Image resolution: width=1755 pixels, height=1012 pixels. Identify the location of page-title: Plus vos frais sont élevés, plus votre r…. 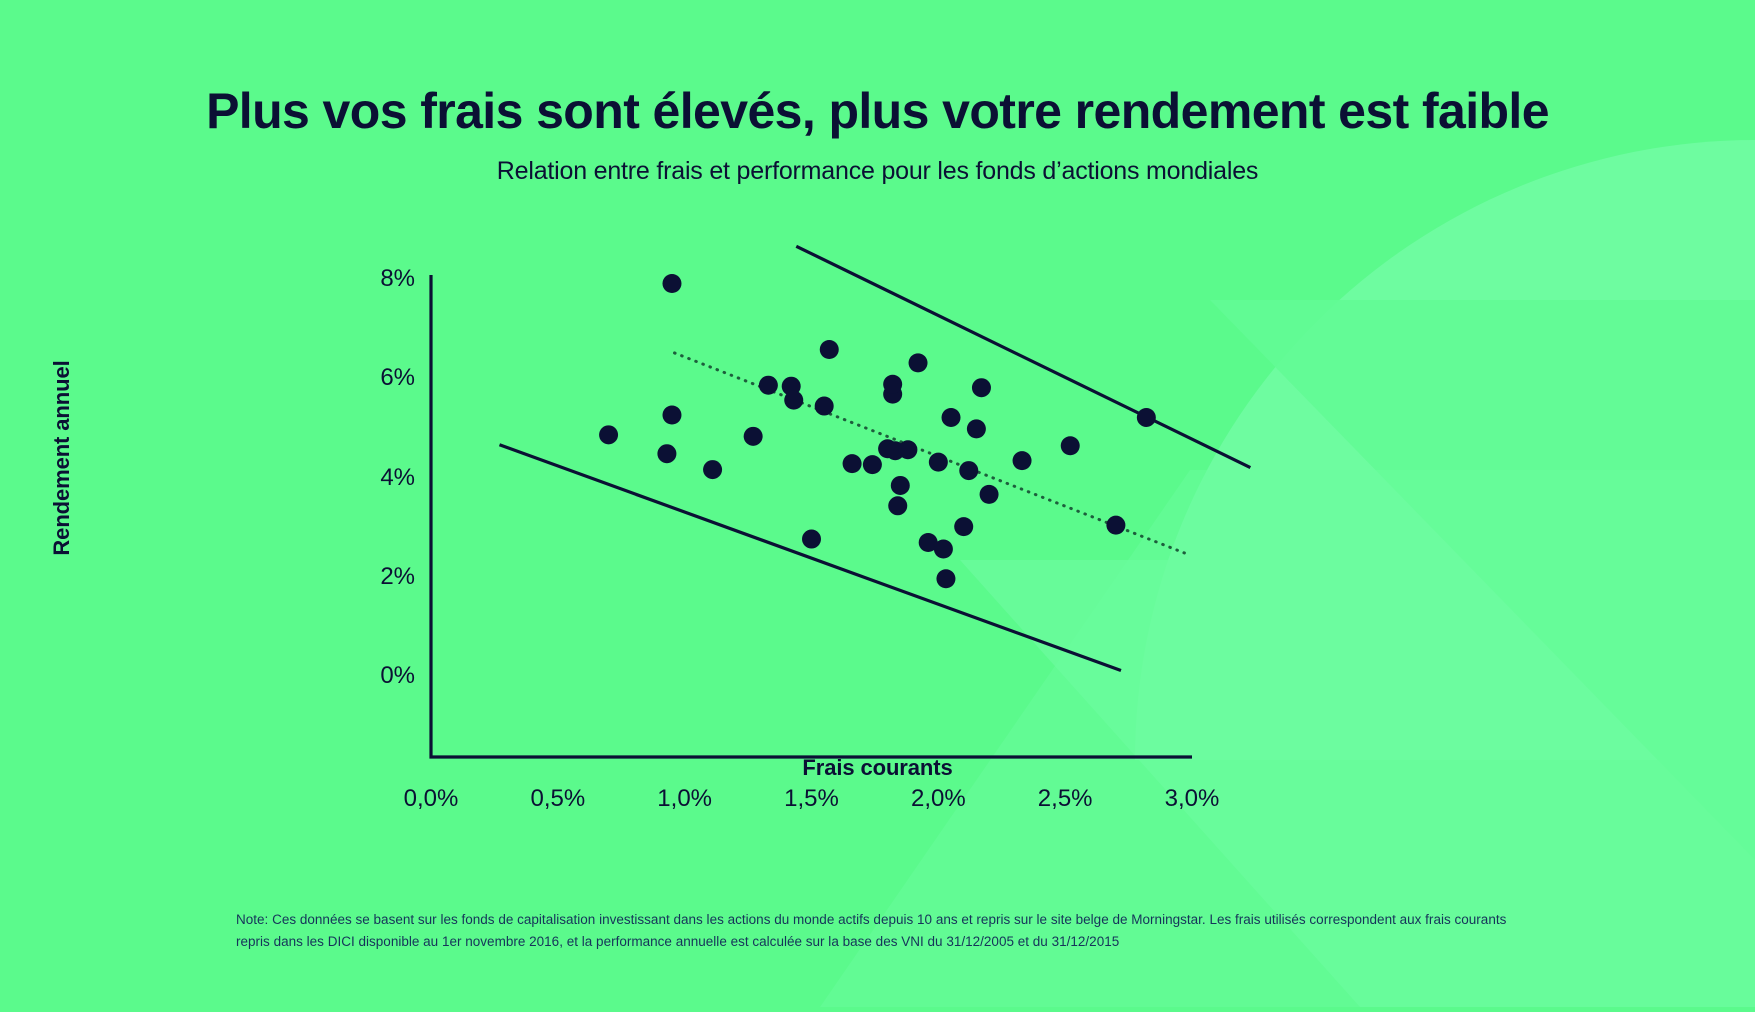
(877, 111).